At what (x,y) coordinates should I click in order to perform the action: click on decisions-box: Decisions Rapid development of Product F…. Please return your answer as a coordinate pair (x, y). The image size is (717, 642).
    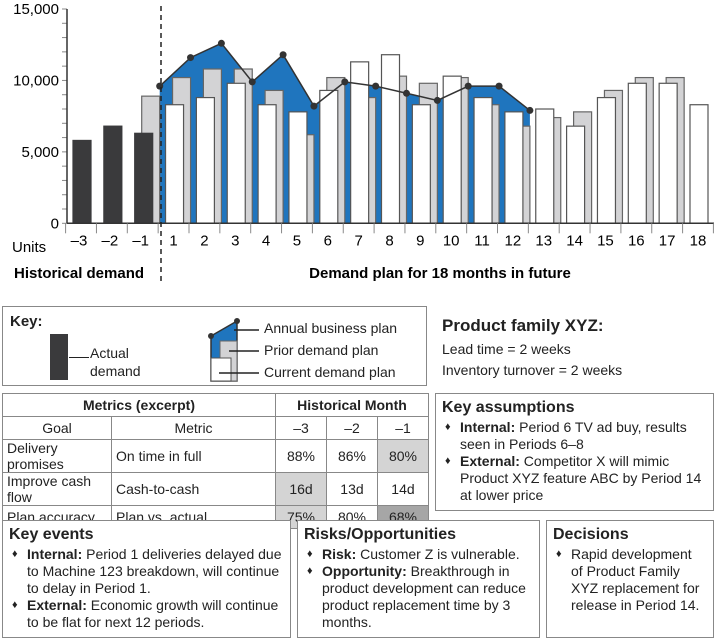
    Looking at the image, I should click on (630, 579).